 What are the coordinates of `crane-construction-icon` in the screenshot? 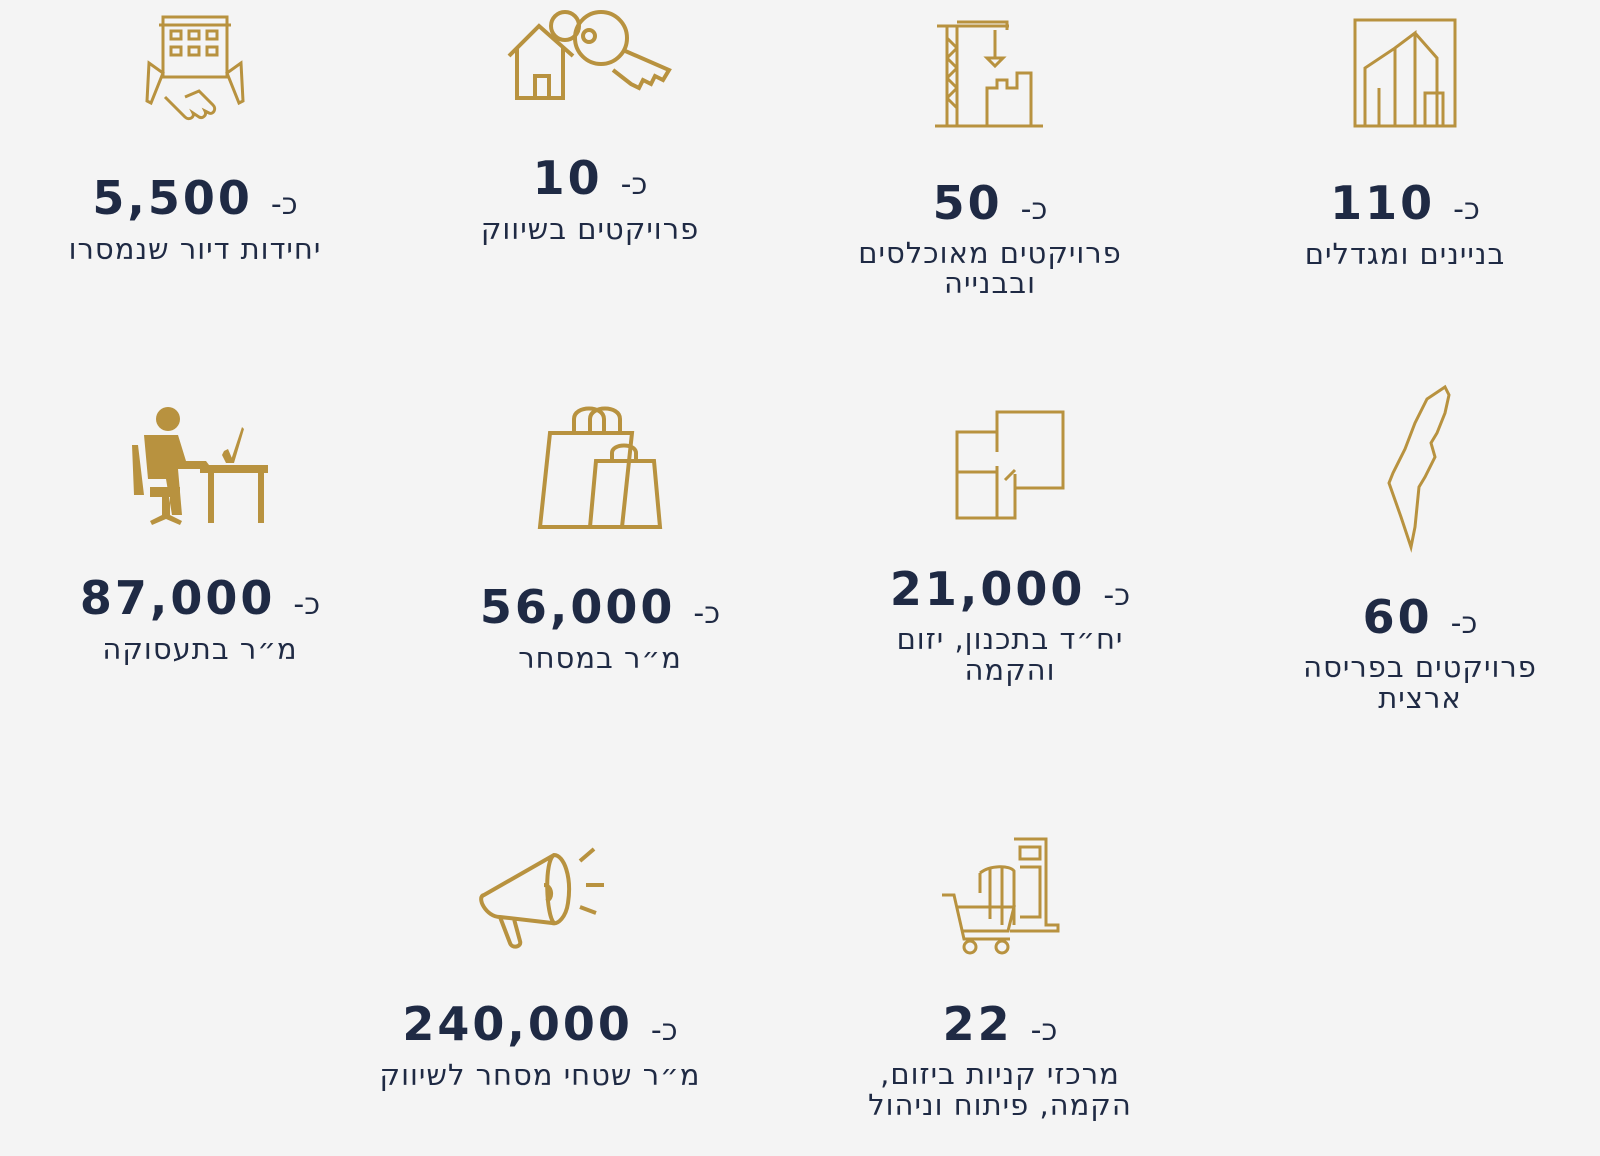 It's located at (990, 68).